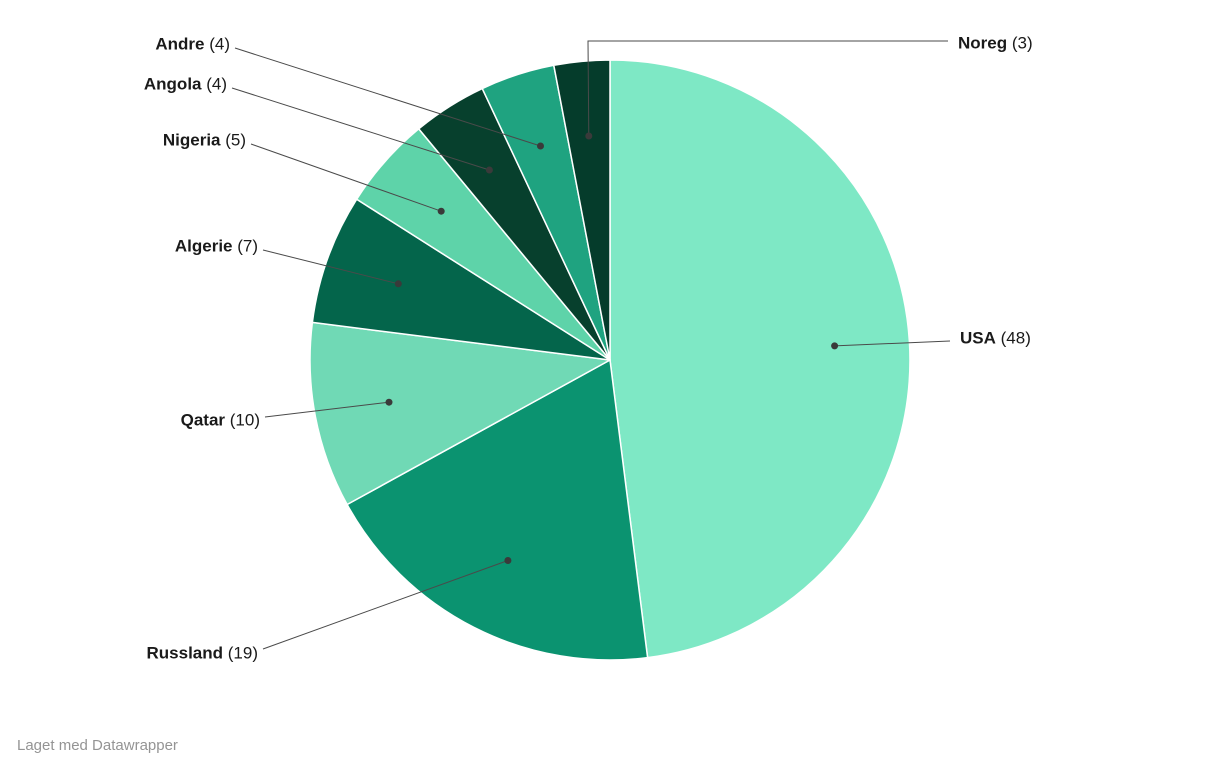  Describe the element at coordinates (185, 653) in the screenshot. I see `slice-name: Russland` at that location.